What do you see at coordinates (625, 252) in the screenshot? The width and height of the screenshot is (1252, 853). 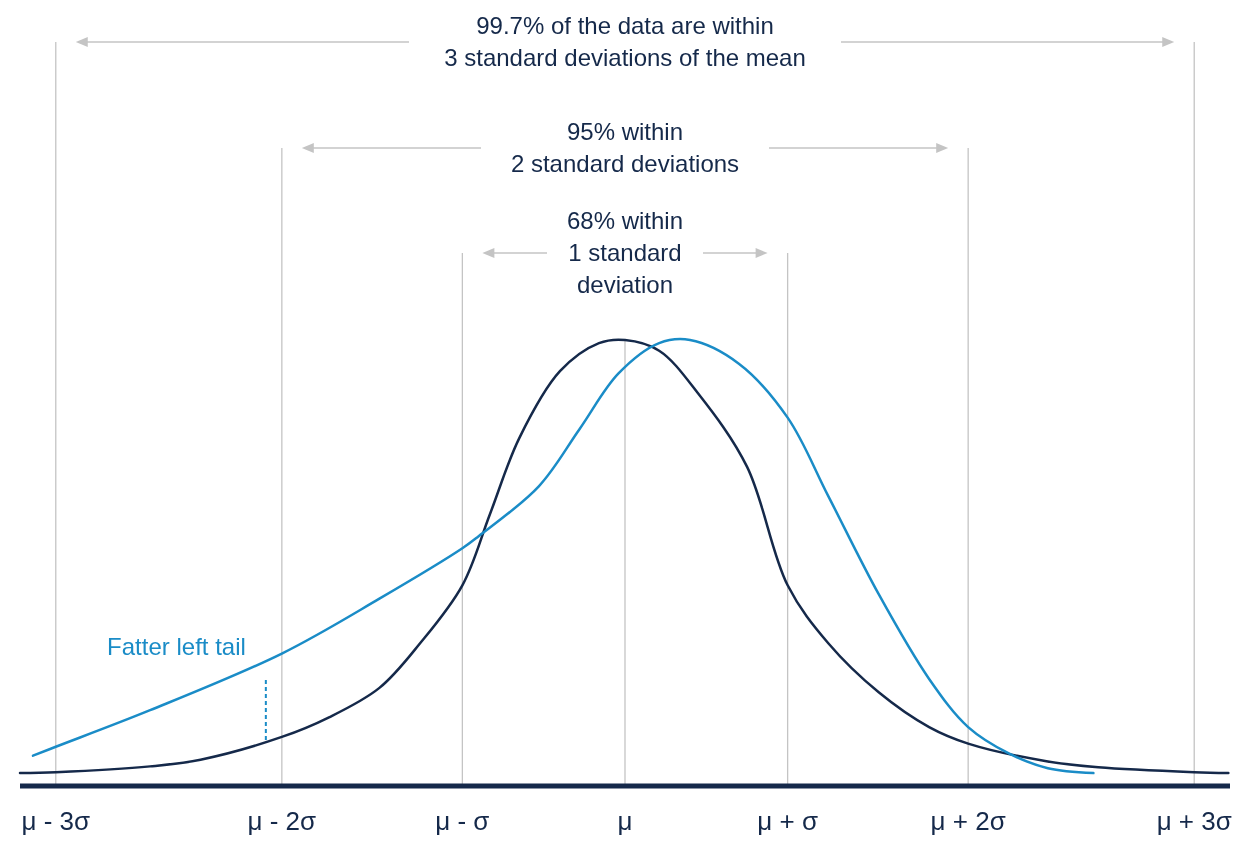 I see `text: 68% within 1 standard deviation` at bounding box center [625, 252].